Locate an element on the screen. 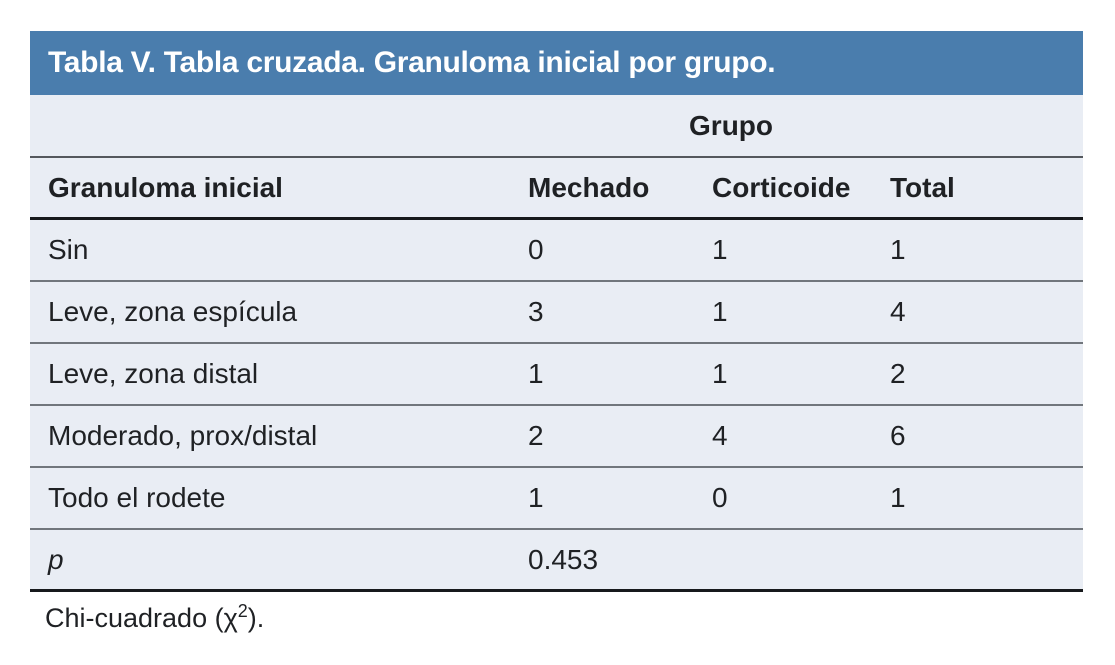 This screenshot has height=665, width=1115. footnote-text: Chi-cuadrado (χ is located at coordinates (141, 618).